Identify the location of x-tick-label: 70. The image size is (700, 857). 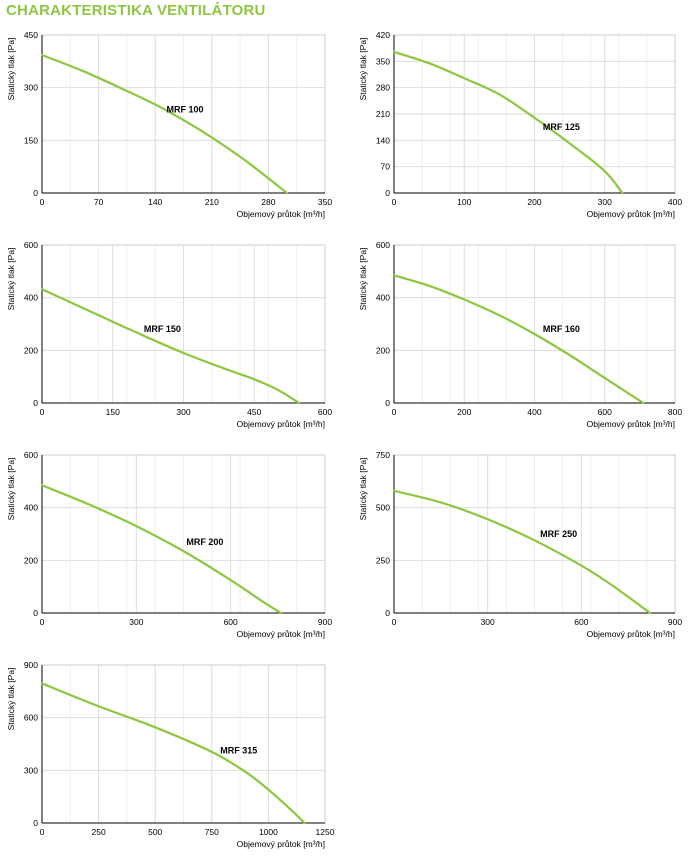
(99, 202).